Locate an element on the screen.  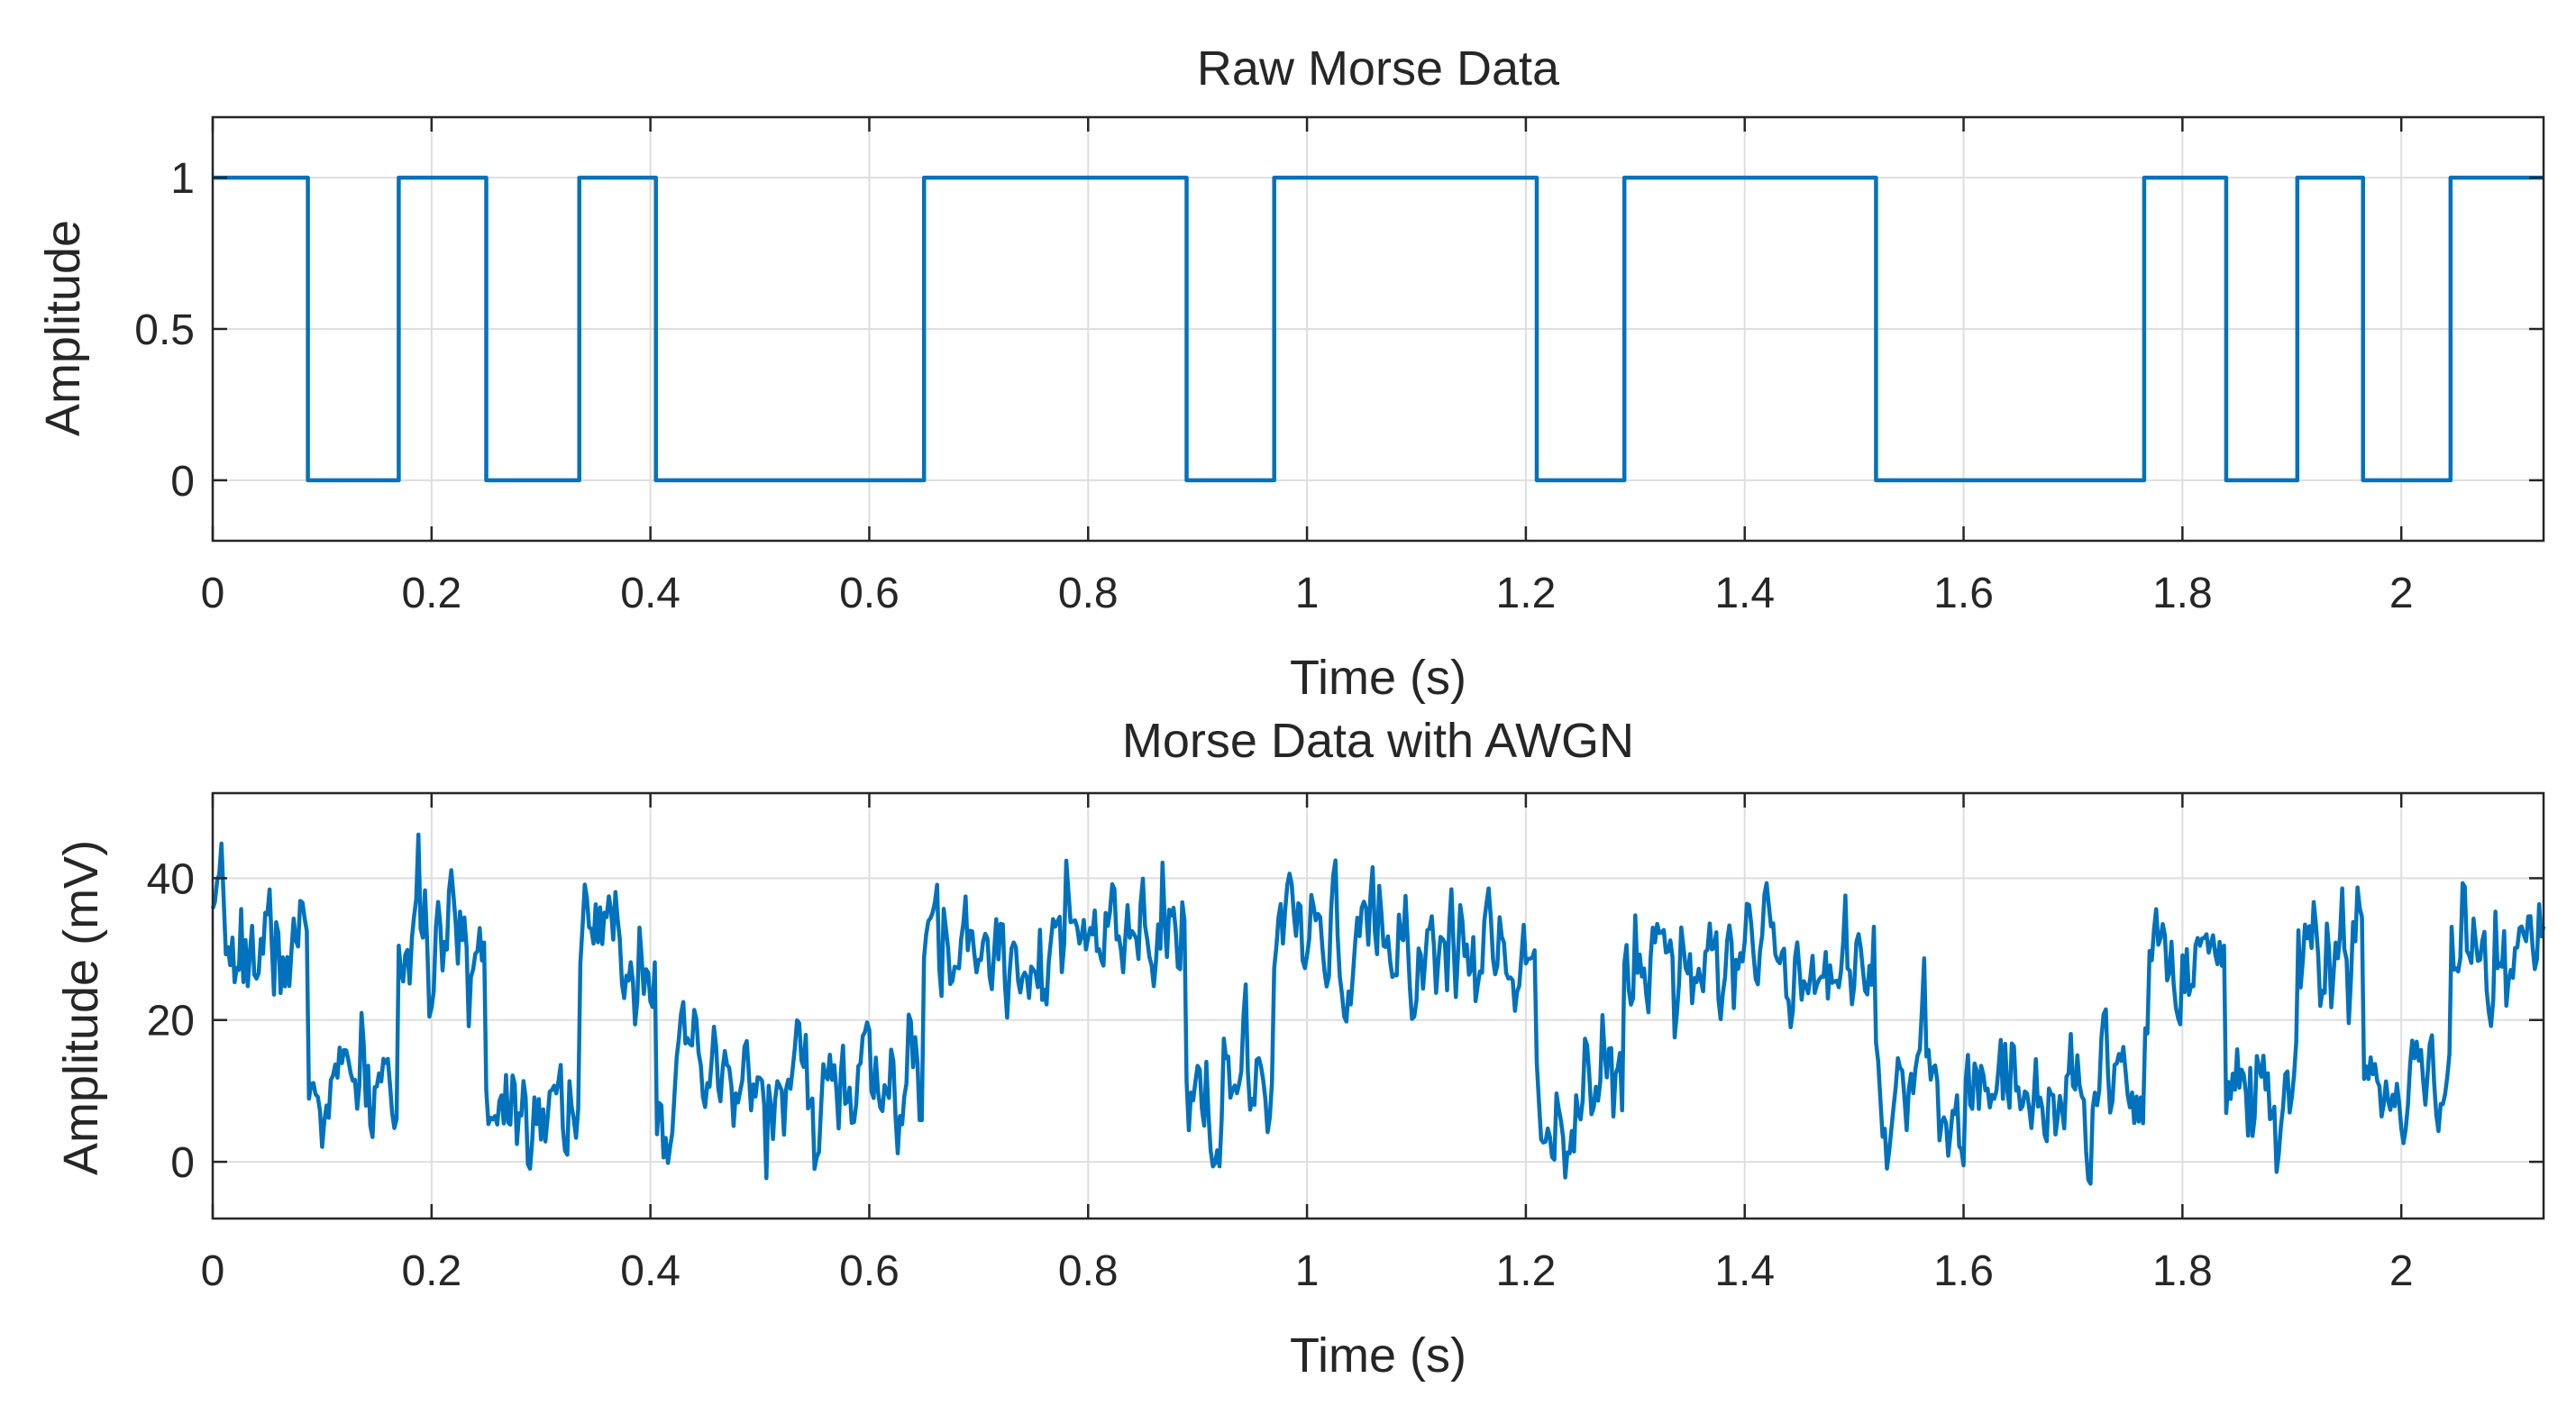
y-tick-label: 20 is located at coordinates (171, 1021).